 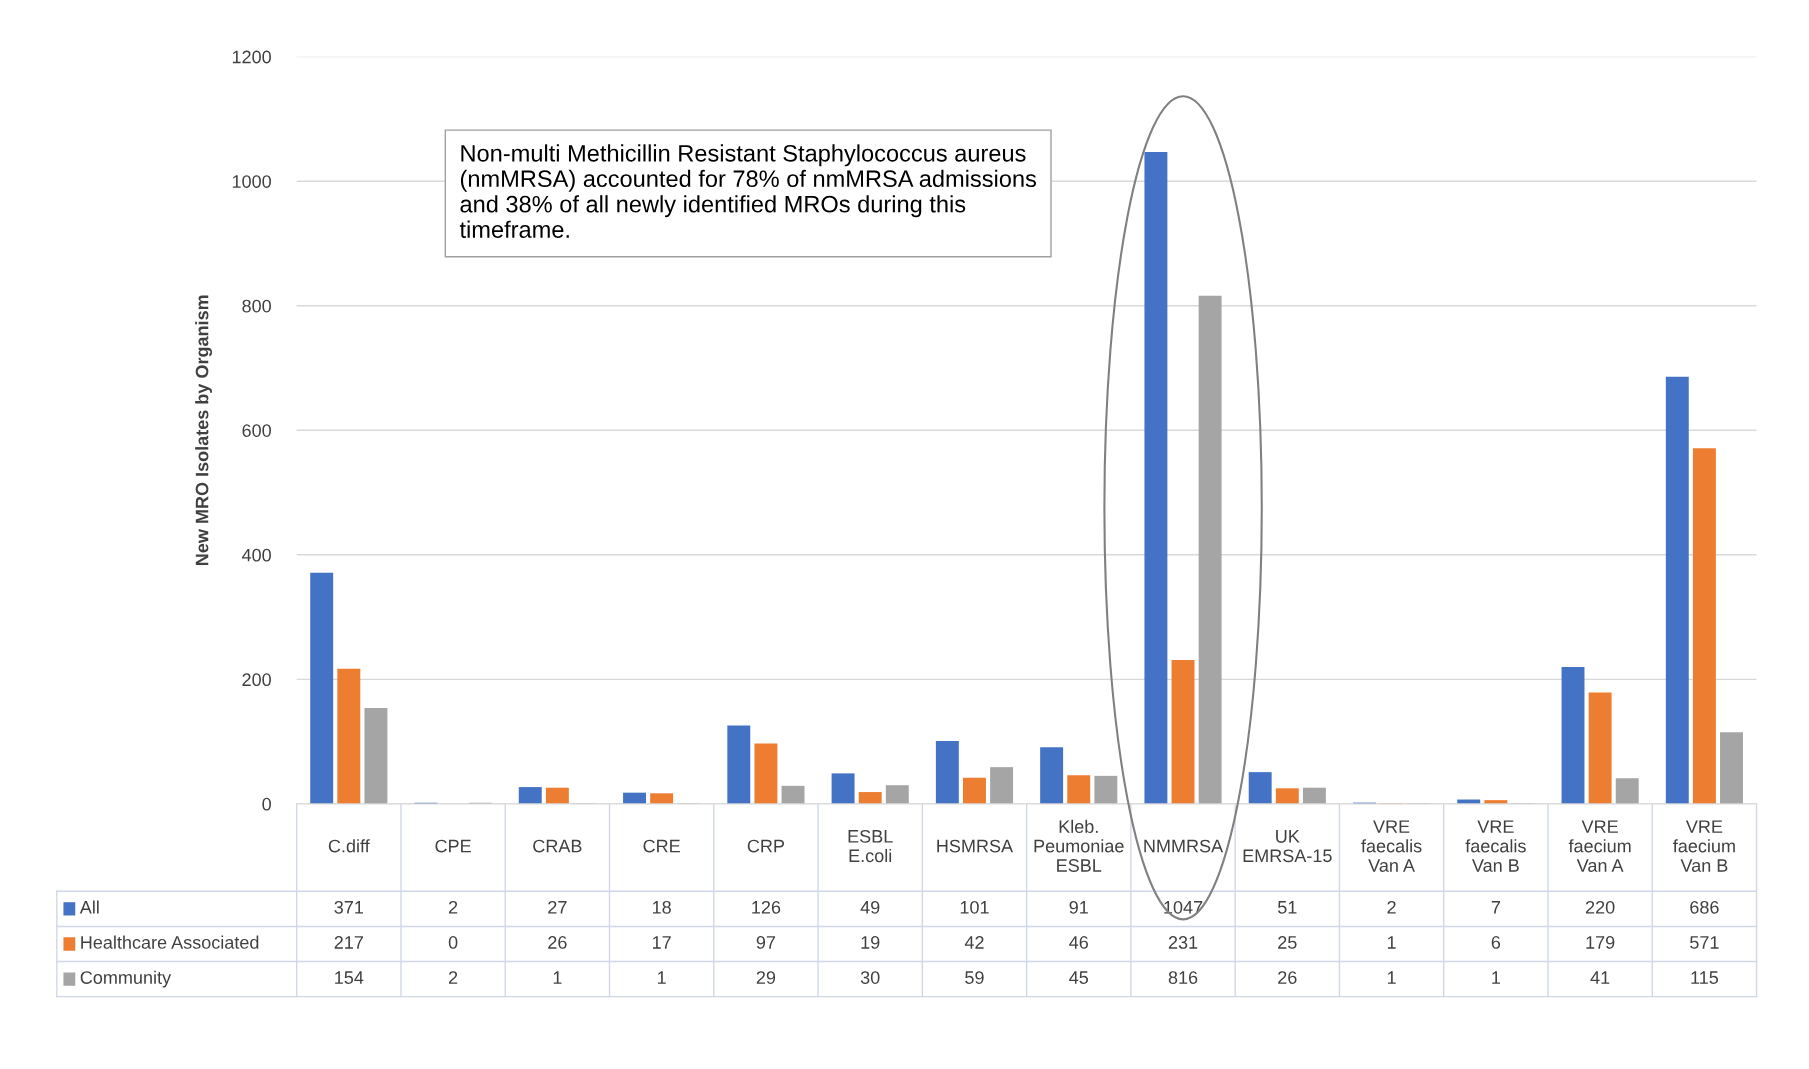 I want to click on x-tick-label: CPE, so click(x=453, y=846).